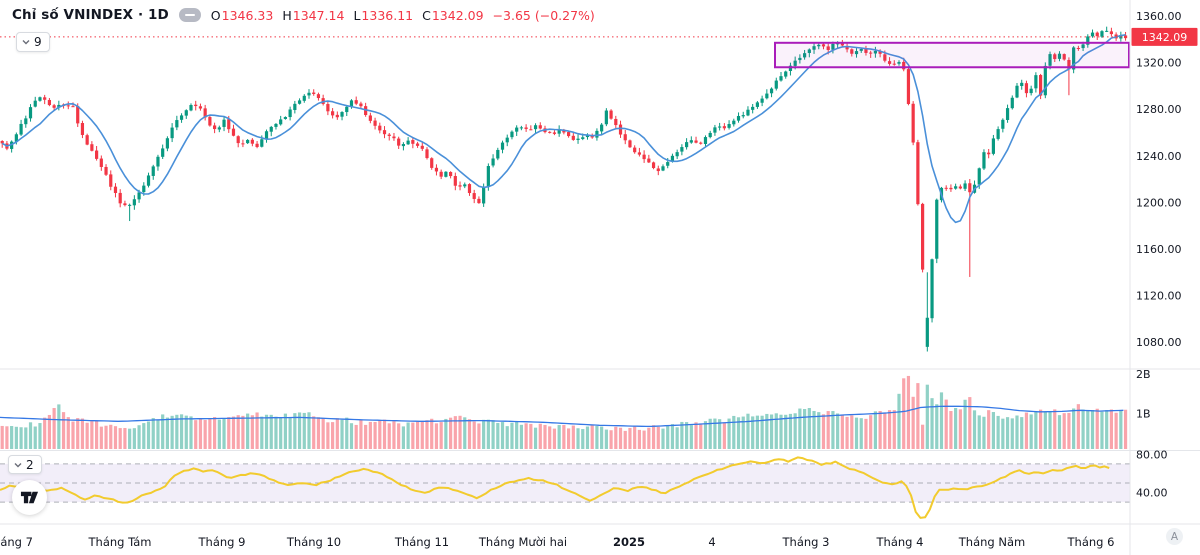  I want to click on symbol-title: Chỉ số VNINDEX · 1D, so click(90, 15).